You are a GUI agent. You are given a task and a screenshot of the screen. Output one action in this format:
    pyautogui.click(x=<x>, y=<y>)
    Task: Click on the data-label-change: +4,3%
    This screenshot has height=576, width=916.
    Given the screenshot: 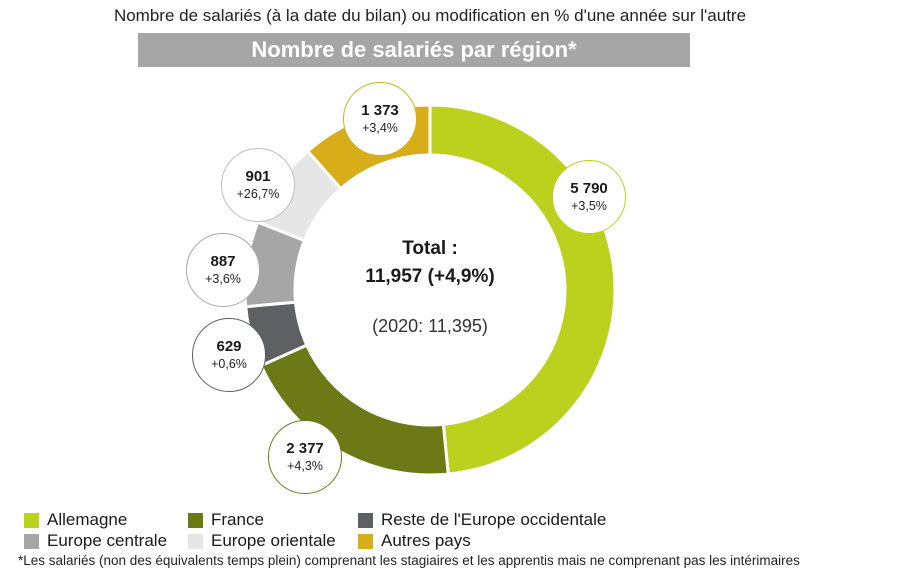 What is the action you would take?
    pyautogui.click(x=305, y=466)
    